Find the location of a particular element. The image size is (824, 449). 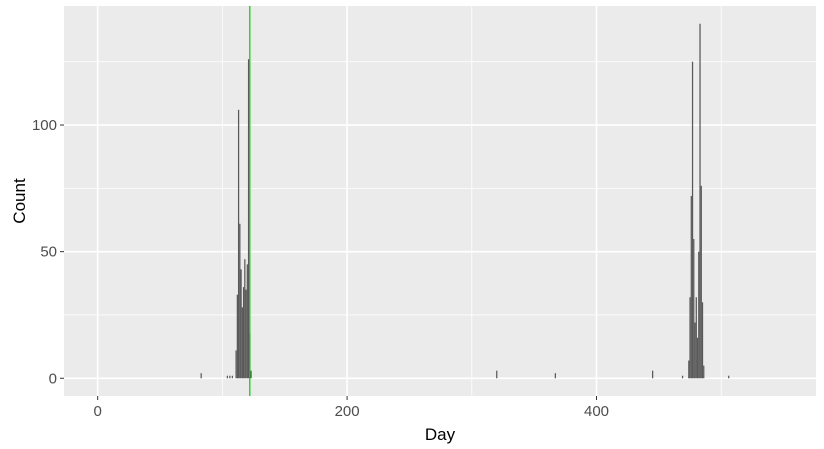

x-tick-label: 200 is located at coordinates (347, 411).